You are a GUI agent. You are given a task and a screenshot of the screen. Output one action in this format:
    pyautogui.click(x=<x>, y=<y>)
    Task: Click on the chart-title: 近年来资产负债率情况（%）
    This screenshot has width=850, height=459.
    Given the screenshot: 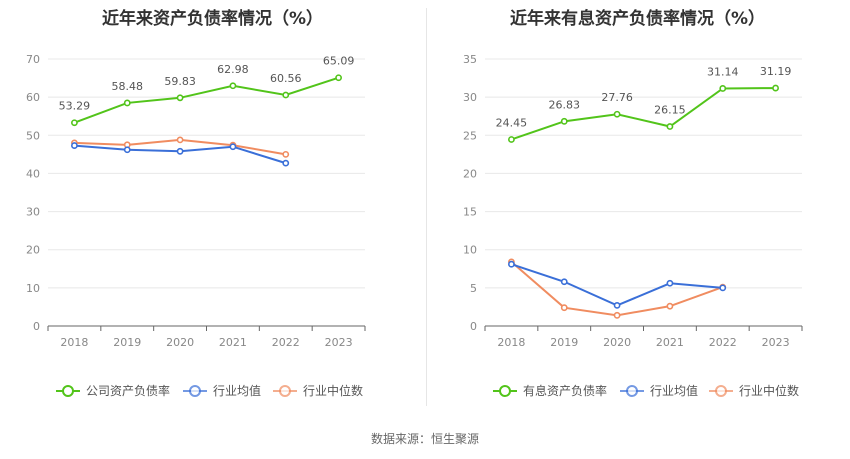 What is the action you would take?
    pyautogui.click(x=212, y=19)
    